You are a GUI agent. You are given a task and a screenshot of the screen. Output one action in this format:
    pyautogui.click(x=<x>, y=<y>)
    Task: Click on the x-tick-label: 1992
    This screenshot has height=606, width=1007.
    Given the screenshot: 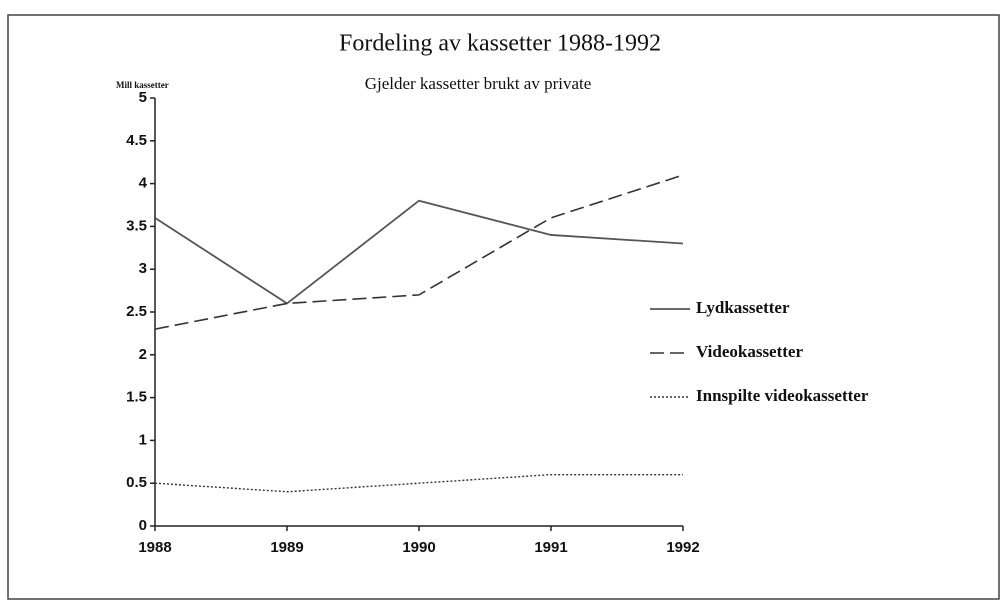 What is the action you would take?
    pyautogui.click(x=682, y=547)
    